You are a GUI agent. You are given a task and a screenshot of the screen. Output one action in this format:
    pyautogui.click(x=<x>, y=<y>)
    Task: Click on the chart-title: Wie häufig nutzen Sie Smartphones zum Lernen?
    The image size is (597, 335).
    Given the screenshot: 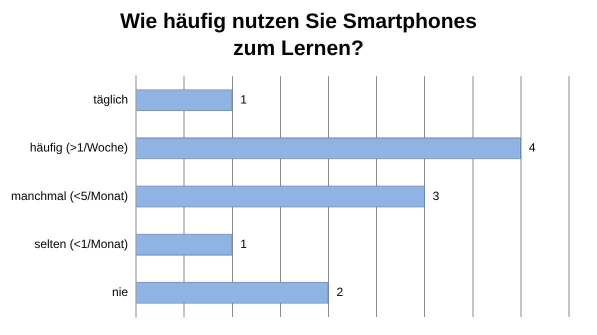 What is the action you would take?
    pyautogui.click(x=298, y=35)
    